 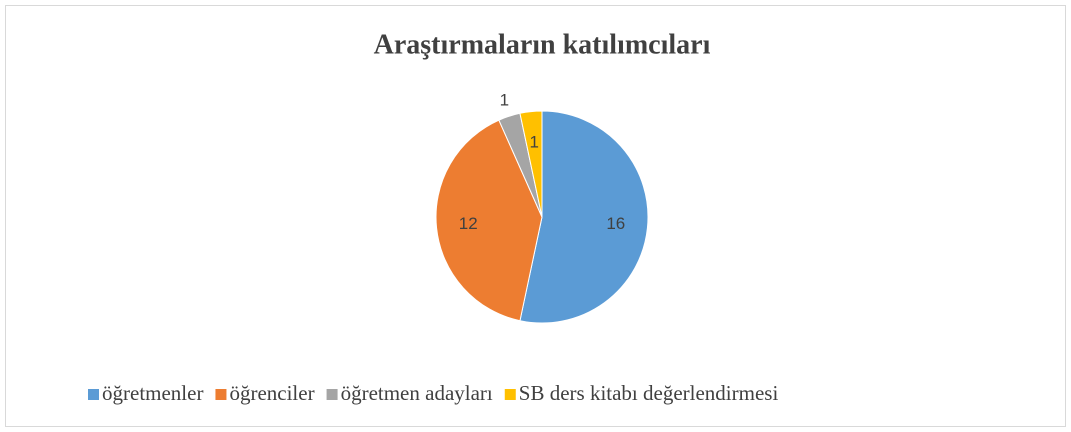 What do you see at coordinates (271, 393) in the screenshot?
I see `legend-label: öğrenciler` at bounding box center [271, 393].